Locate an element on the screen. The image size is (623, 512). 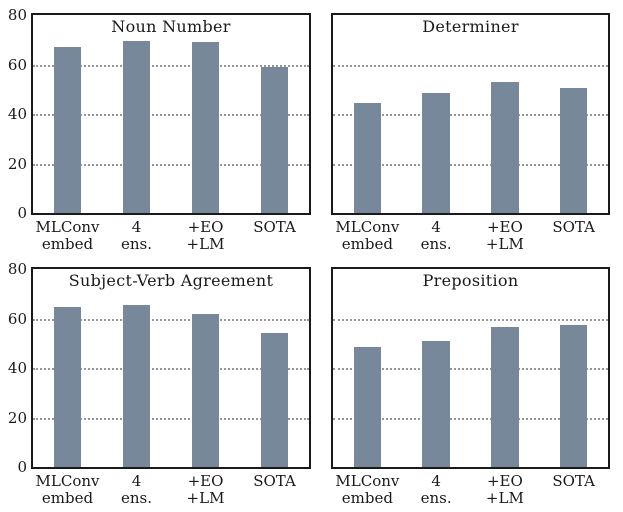
plot-title: Preposition is located at coordinates (470, 280).